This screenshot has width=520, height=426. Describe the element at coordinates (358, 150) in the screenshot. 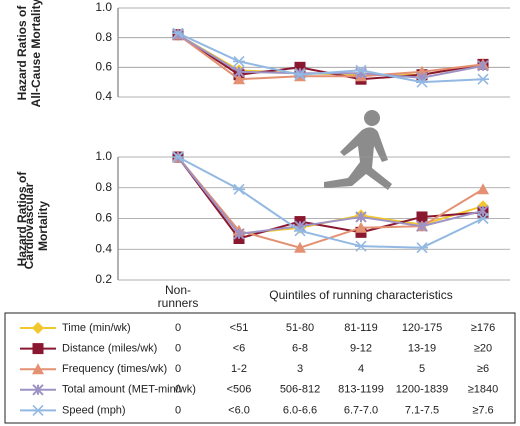

I see `runner-icon` at that location.